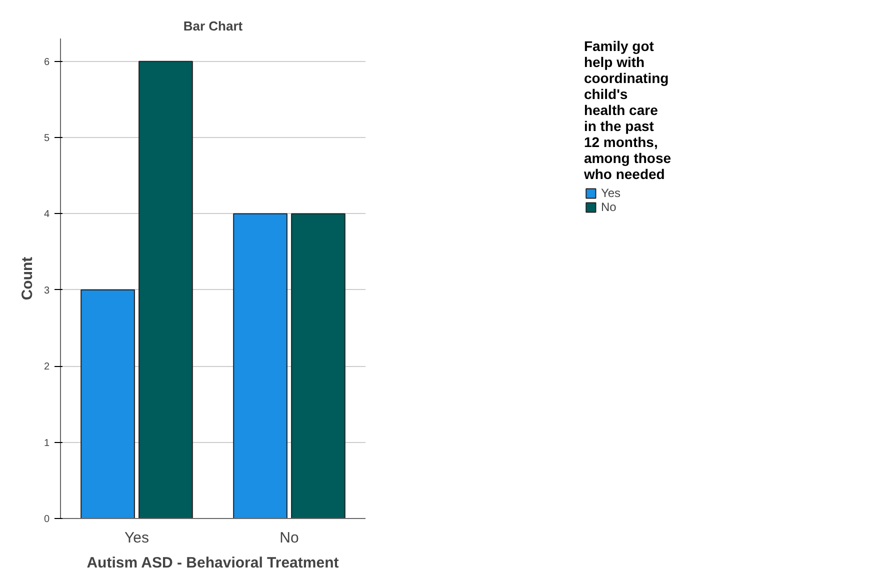  What do you see at coordinates (628, 110) in the screenshot?
I see `text: Family got help with coordinating child's health care in the past 12 months, among those who needed` at bounding box center [628, 110].